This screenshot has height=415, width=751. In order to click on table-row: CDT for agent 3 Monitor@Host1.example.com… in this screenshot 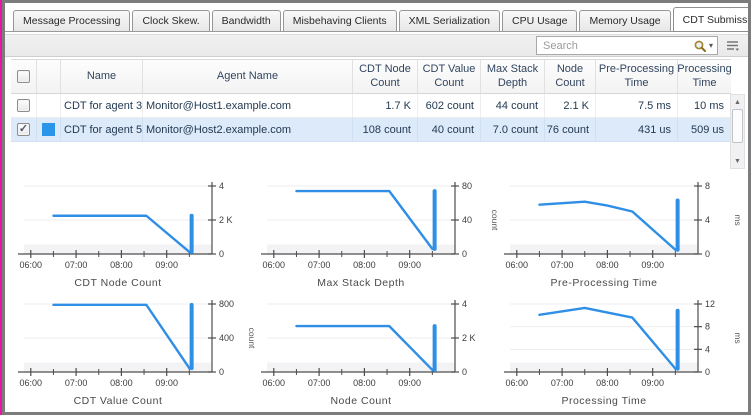, I will do `click(377, 106)`.